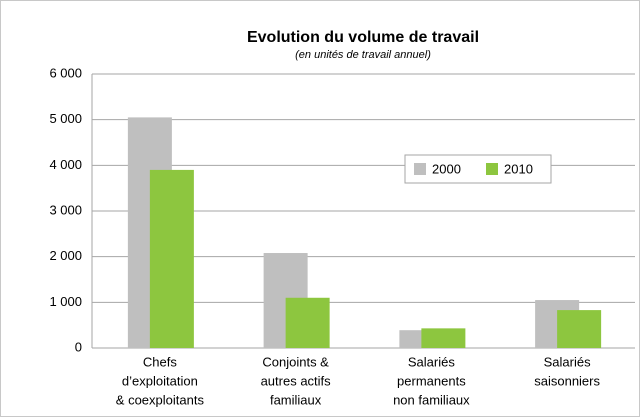  What do you see at coordinates (65, 255) in the screenshot?
I see `y-tick-label: 2 000` at bounding box center [65, 255].